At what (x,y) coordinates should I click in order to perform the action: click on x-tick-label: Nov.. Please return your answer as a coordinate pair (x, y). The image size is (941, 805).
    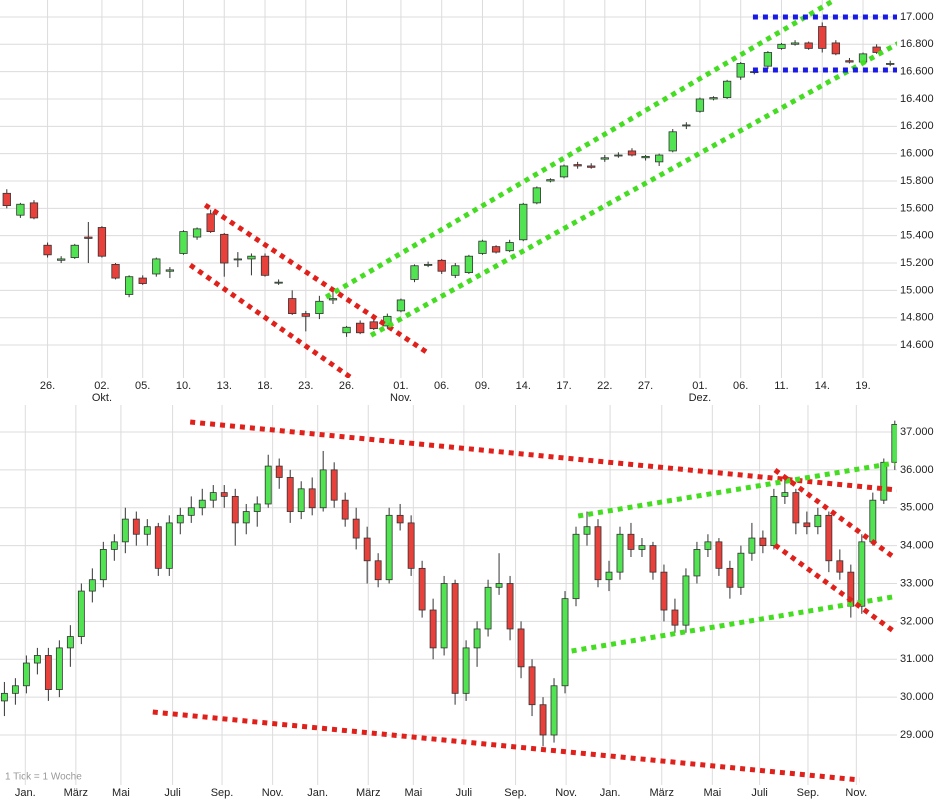
    Looking at the image, I should click on (856, 793).